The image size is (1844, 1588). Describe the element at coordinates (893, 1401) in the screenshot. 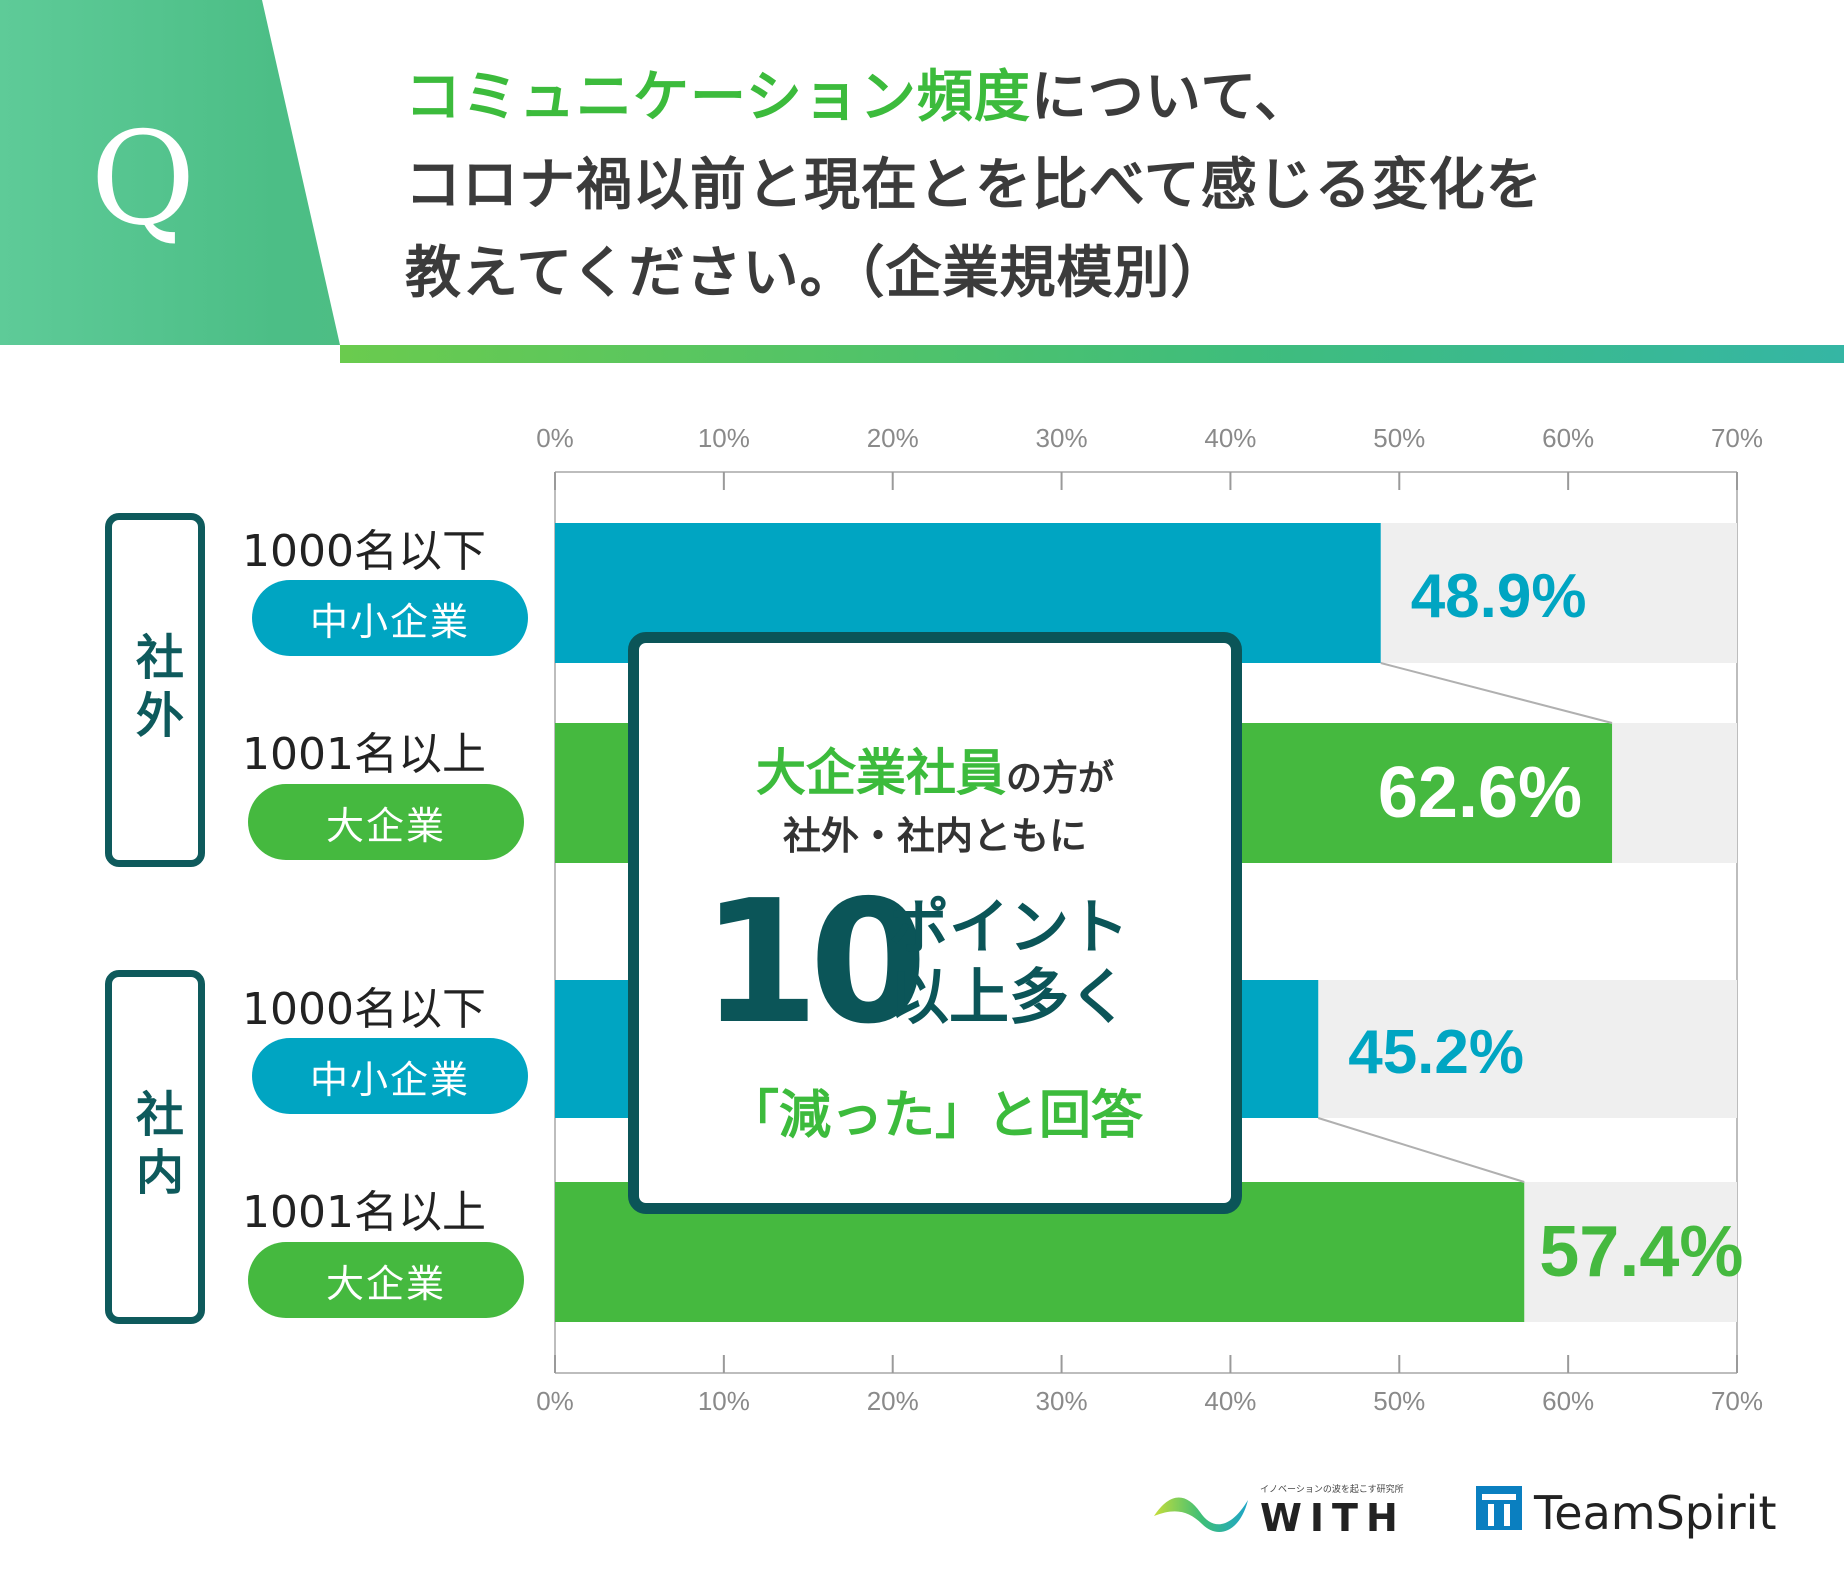

I see `bottom-tick-label: 20%` at that location.